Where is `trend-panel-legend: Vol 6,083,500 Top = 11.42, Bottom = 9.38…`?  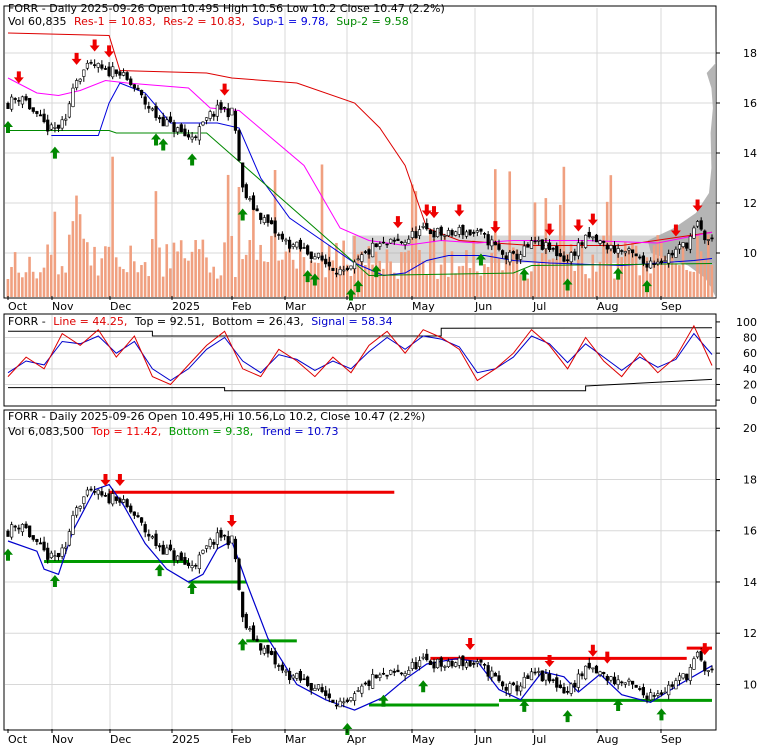
trend-panel-legend: Vol 6,083,500 Top = 11.42, Bottom = 9.38… is located at coordinates (173, 431).